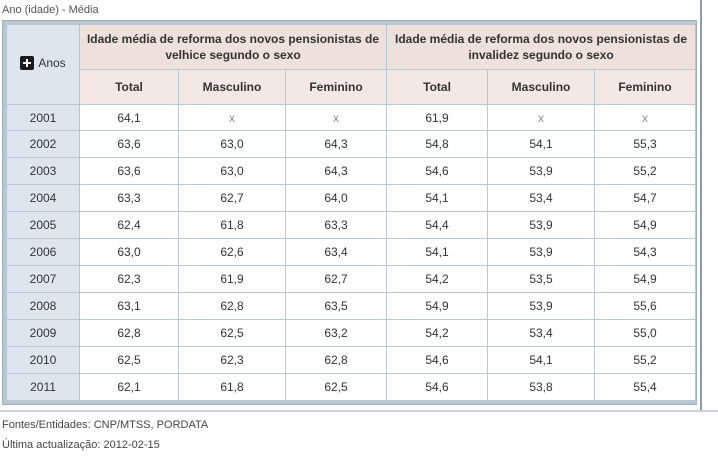 The image size is (718, 471). Describe the element at coordinates (645, 198) in the screenshot. I see `value-cell: 54,7` at that location.